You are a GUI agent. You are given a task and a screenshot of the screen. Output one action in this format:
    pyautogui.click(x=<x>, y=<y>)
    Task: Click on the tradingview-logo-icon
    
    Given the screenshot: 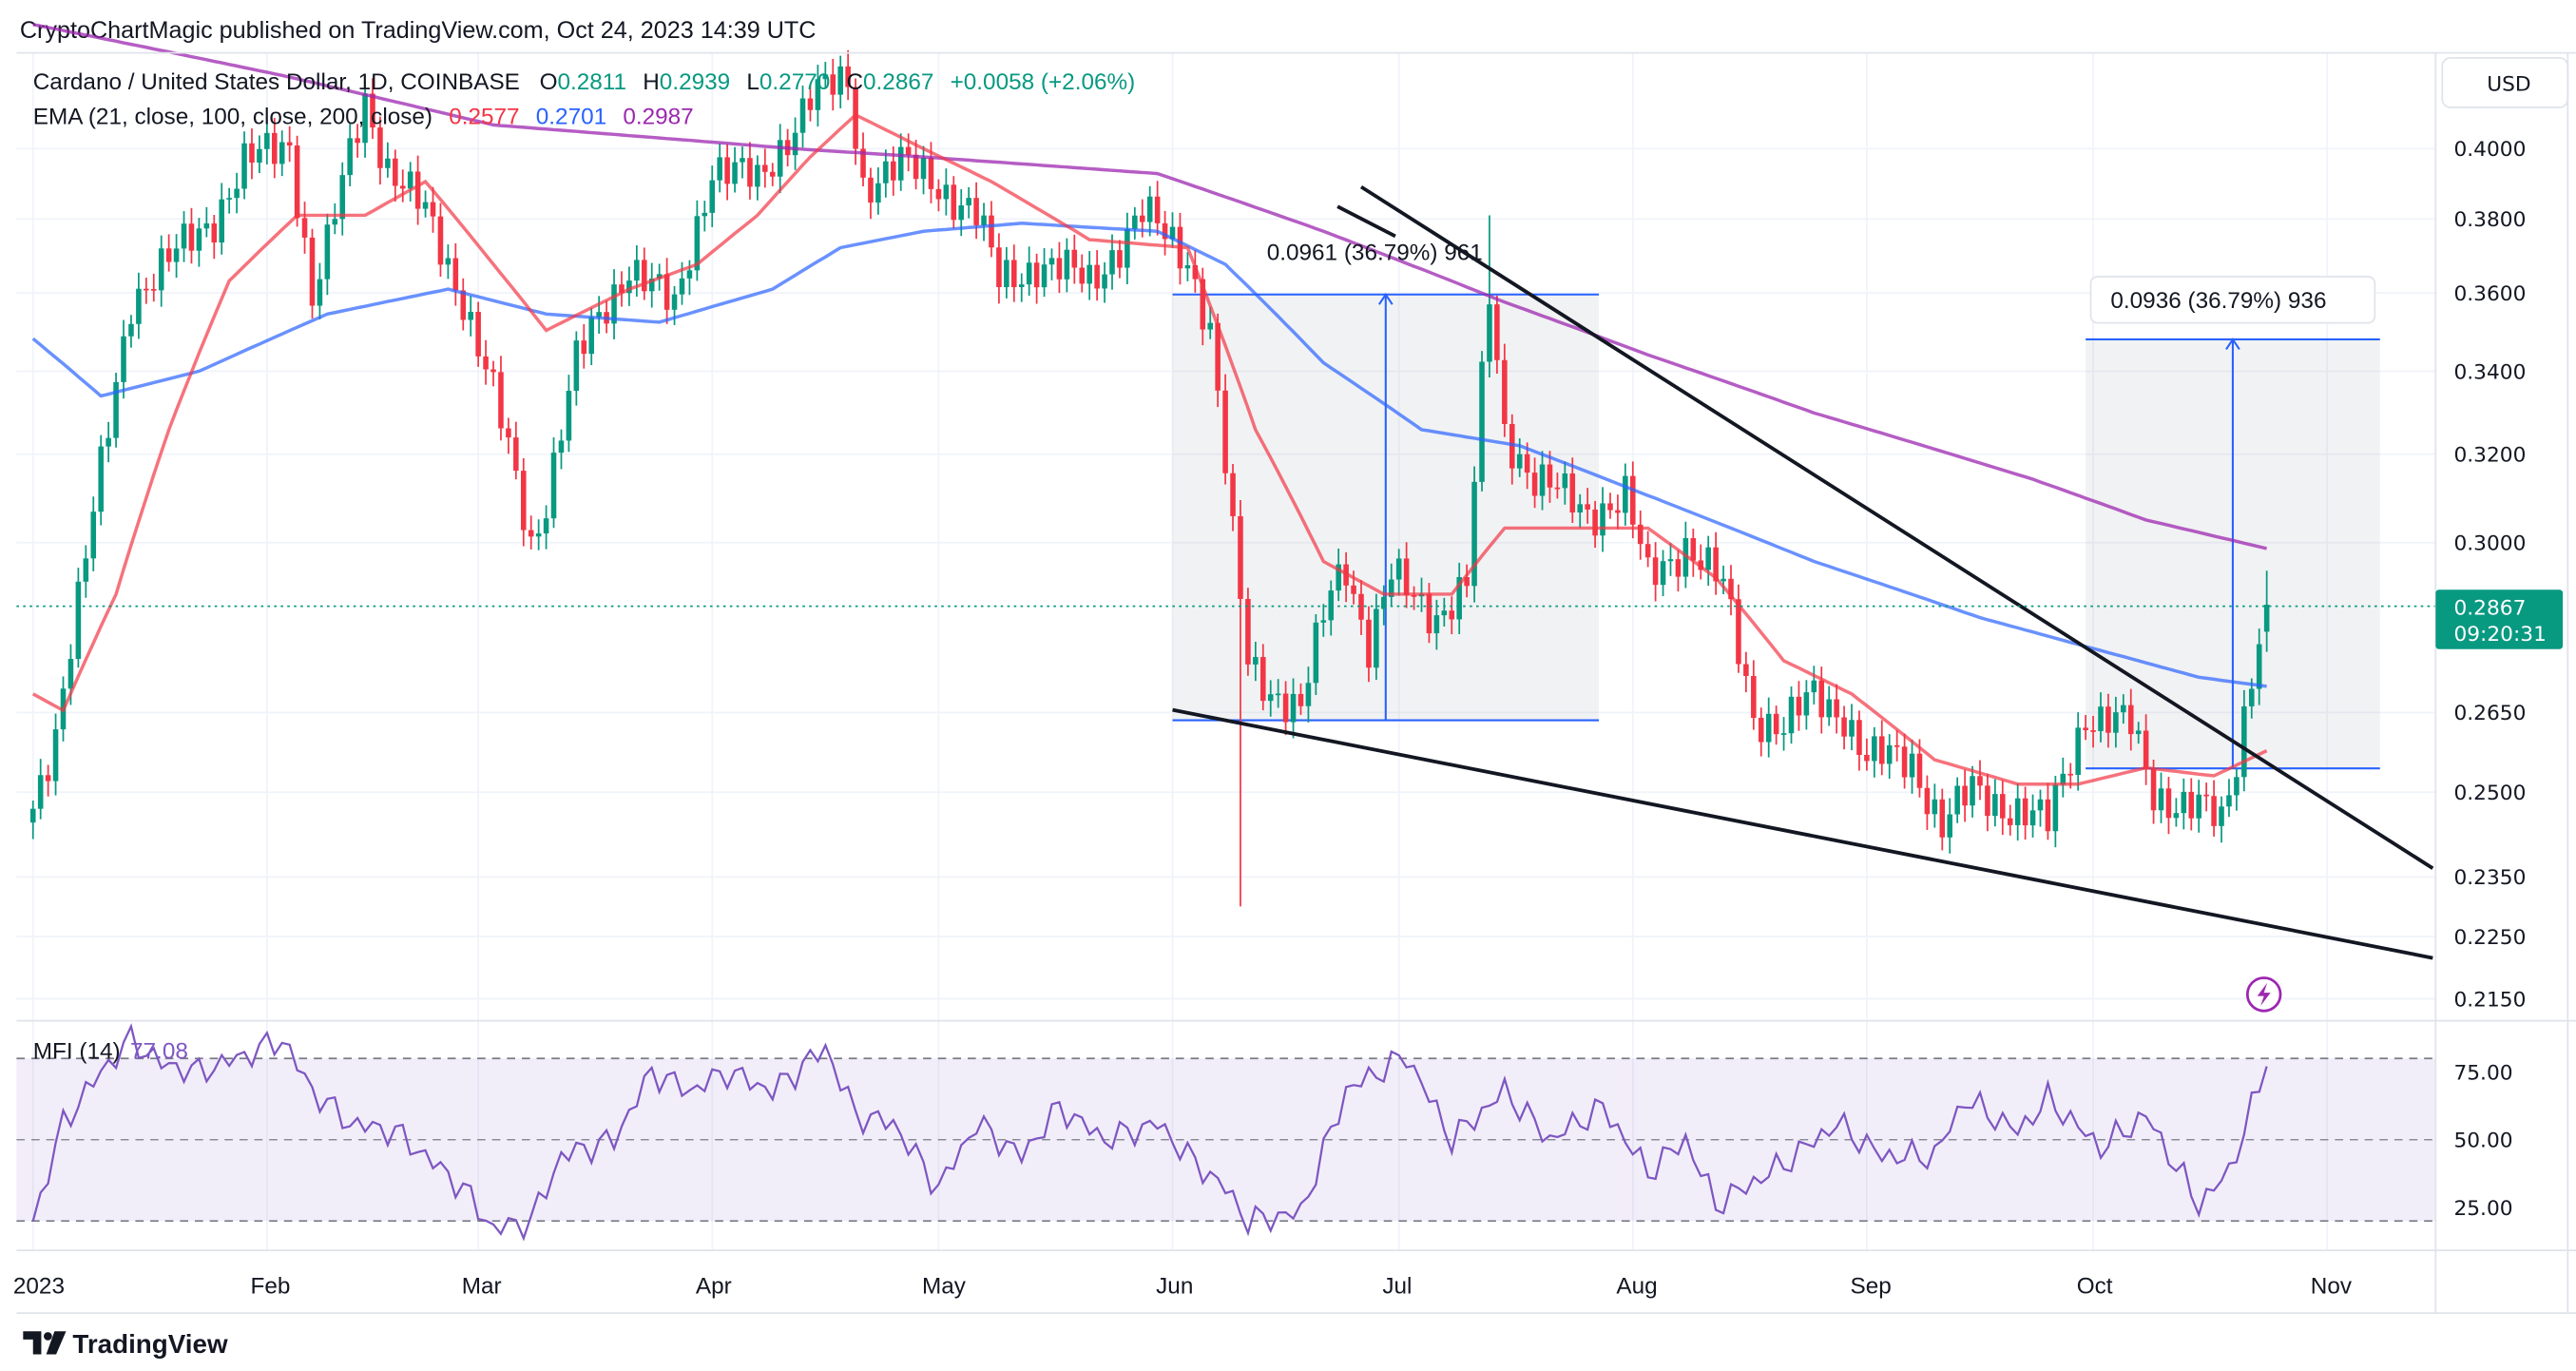 What is the action you would take?
    pyautogui.click(x=32, y=1343)
    